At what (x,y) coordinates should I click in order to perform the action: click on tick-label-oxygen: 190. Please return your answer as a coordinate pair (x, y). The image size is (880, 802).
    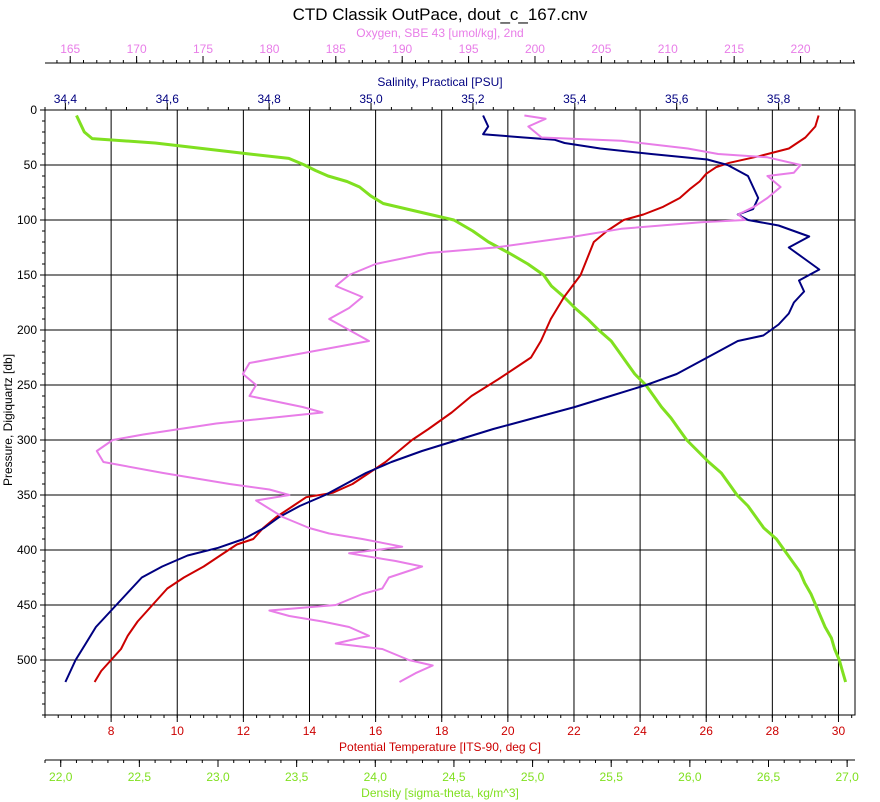
    Looking at the image, I should click on (402, 49).